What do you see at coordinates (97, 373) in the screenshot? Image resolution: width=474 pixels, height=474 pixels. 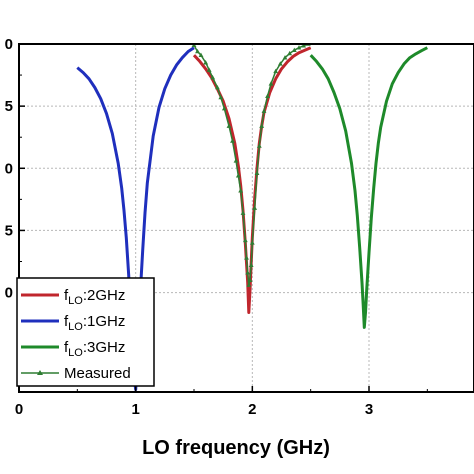 I see `legend-label-3: Measured` at bounding box center [97, 373].